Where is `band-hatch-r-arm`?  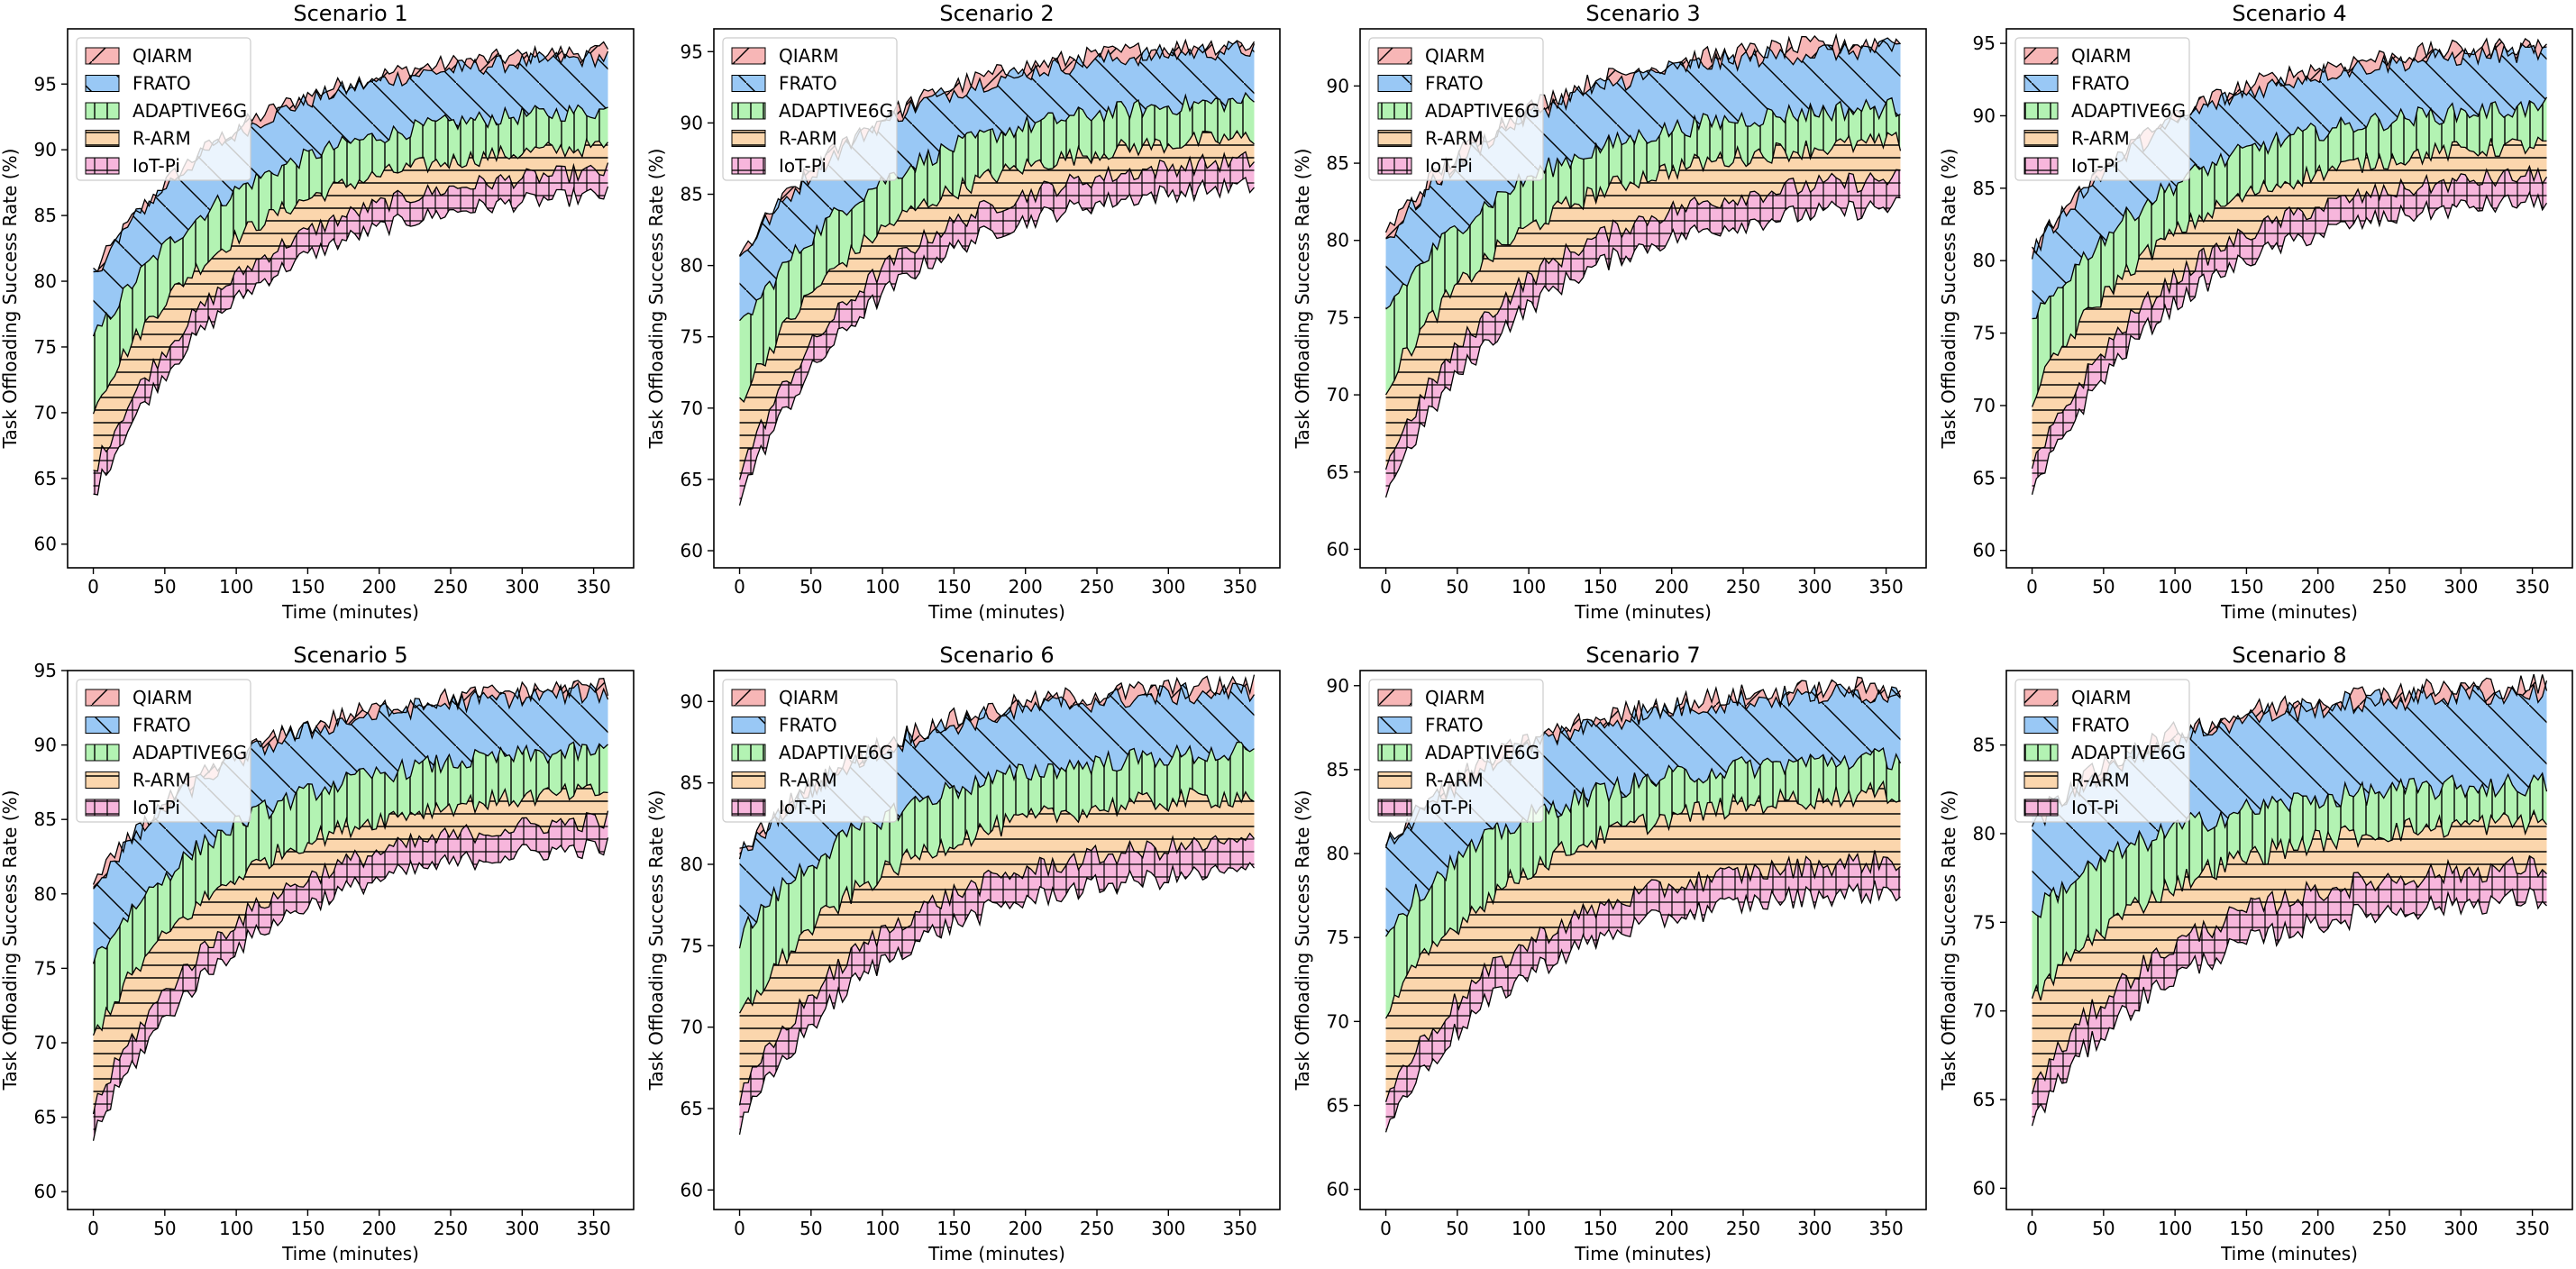
band-hatch-r-arm is located at coordinates (997, 947).